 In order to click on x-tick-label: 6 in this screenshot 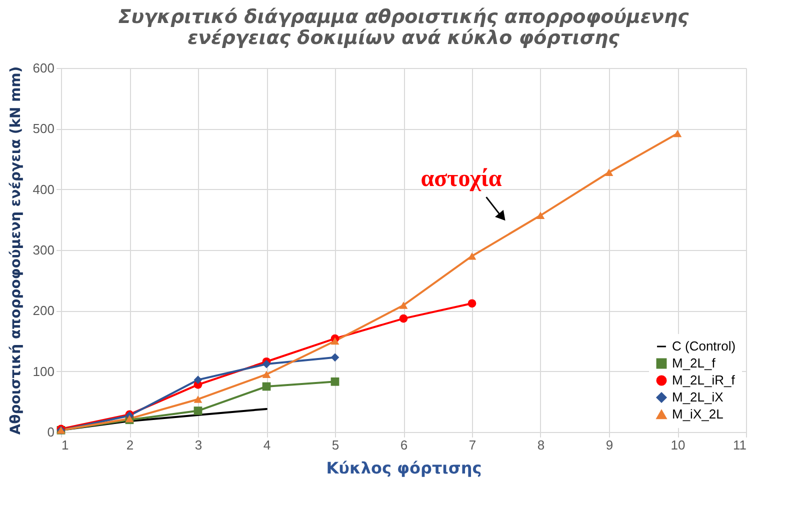, I will do `click(404, 445)`.